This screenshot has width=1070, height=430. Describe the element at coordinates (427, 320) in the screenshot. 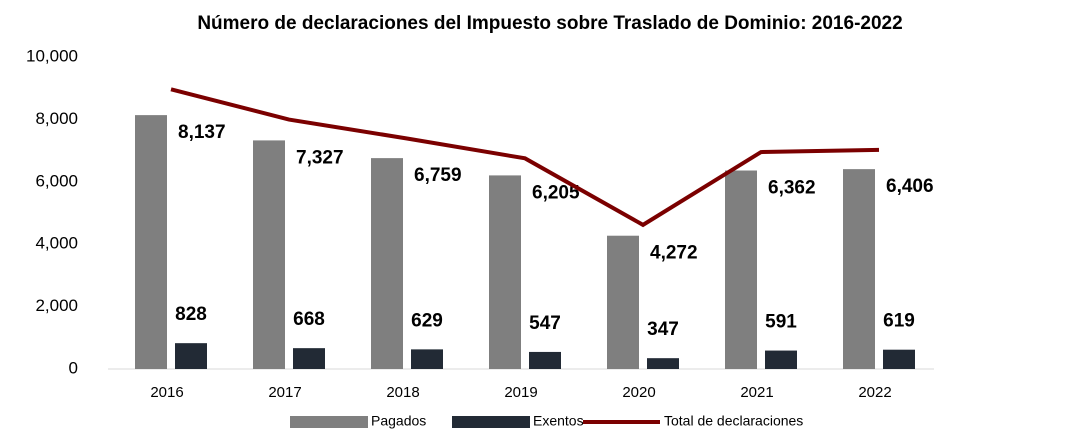

I see `data-label: 629` at that location.